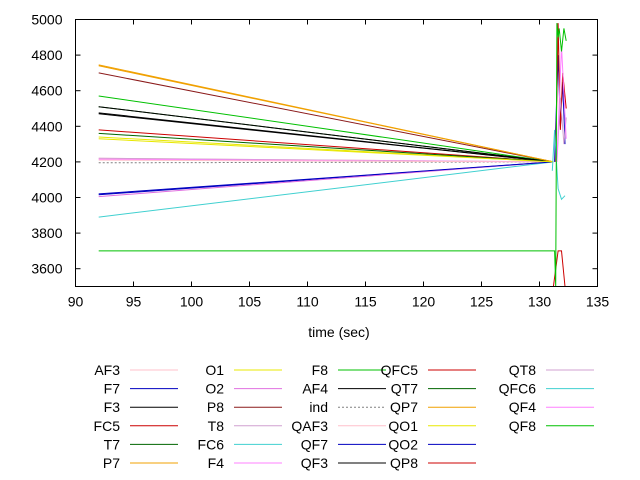 The height and width of the screenshot is (480, 640). What do you see at coordinates (136, 426) in the screenshot?
I see `legend-item-fc5: FC5` at bounding box center [136, 426].